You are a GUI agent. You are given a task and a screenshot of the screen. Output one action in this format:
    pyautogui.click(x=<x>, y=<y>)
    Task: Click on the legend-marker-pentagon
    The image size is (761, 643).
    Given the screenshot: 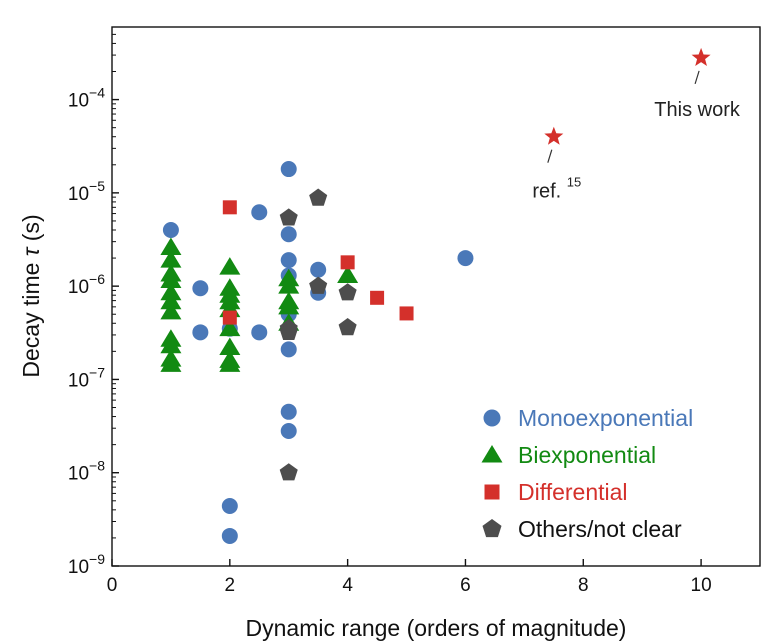 What is the action you would take?
    pyautogui.click(x=492, y=528)
    